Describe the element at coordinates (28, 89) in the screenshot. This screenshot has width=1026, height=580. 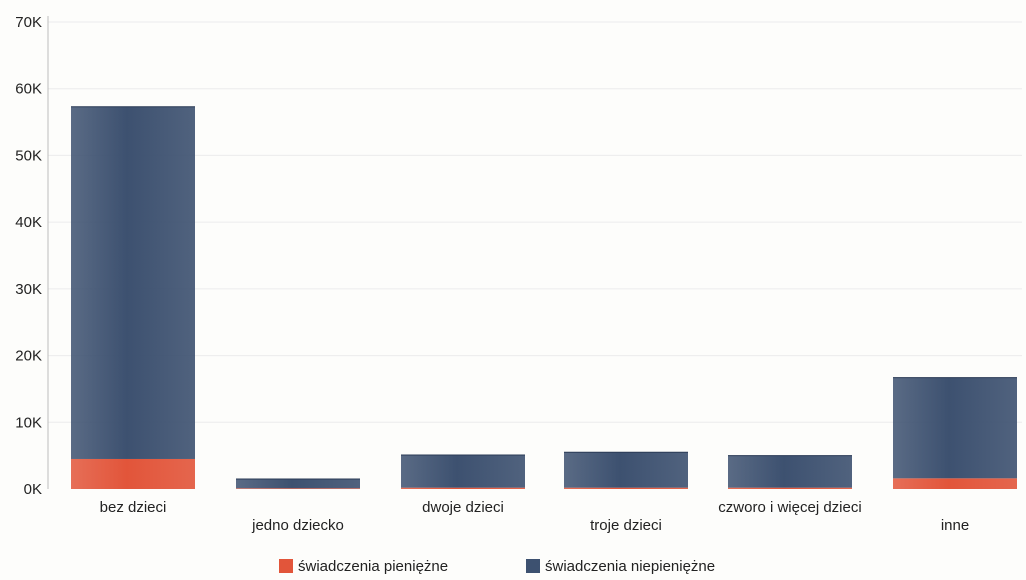
I see `y-tick-label: 60K` at that location.